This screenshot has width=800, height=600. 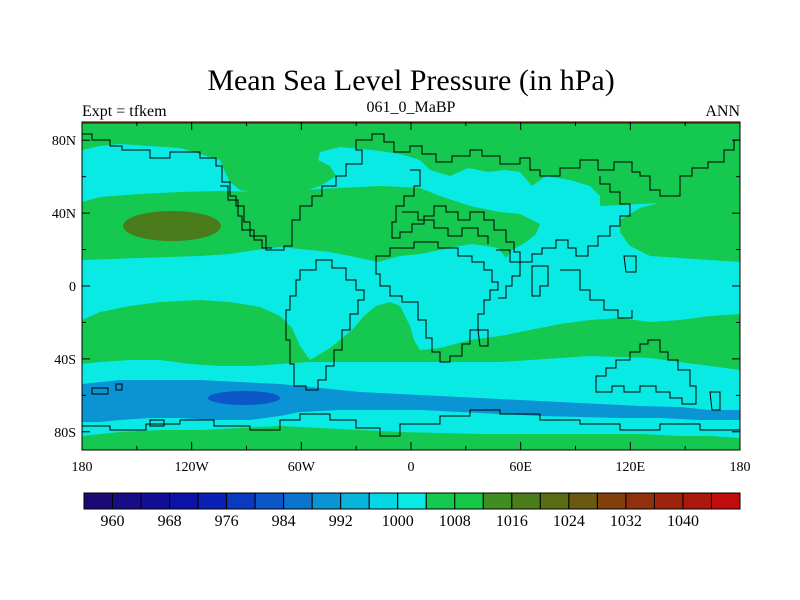 What do you see at coordinates (680, 230) in the screenshot?
I see `pressure-field-north-pacific-high` at bounding box center [680, 230].